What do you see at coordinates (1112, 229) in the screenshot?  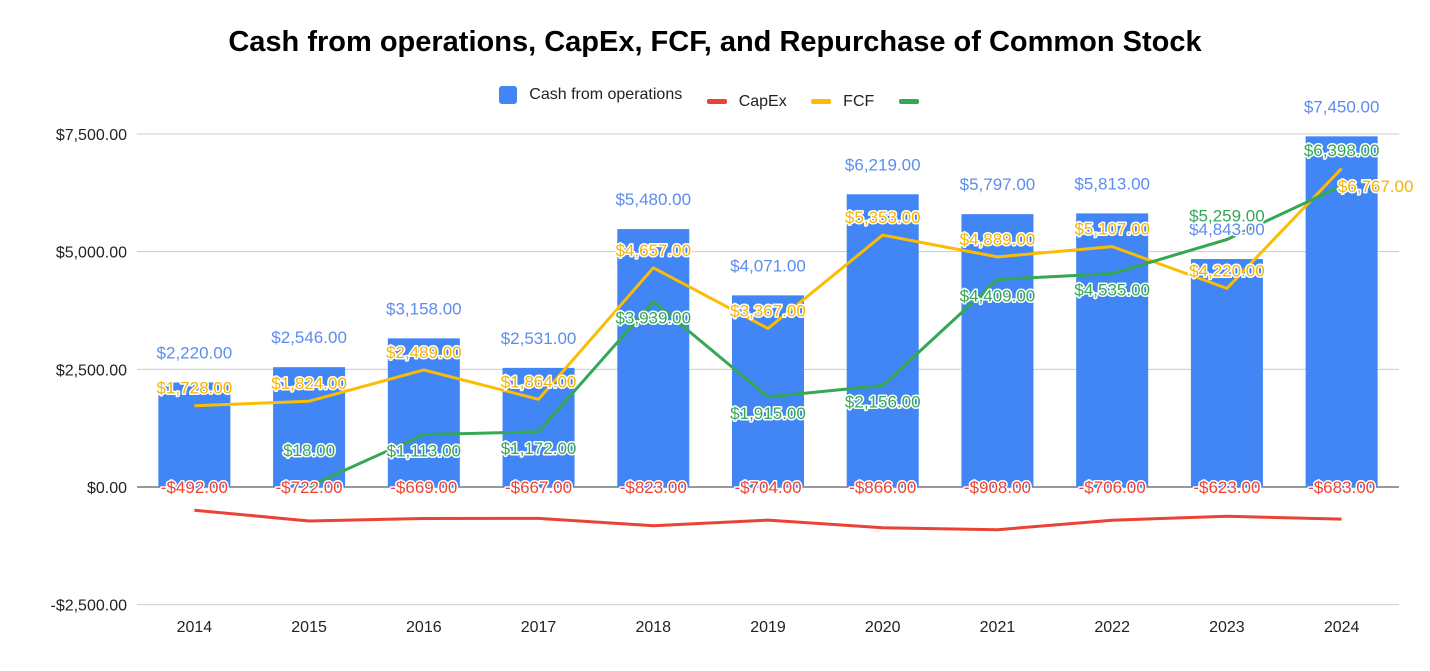 I see `fcf-data-label: $5,107.00` at bounding box center [1112, 229].